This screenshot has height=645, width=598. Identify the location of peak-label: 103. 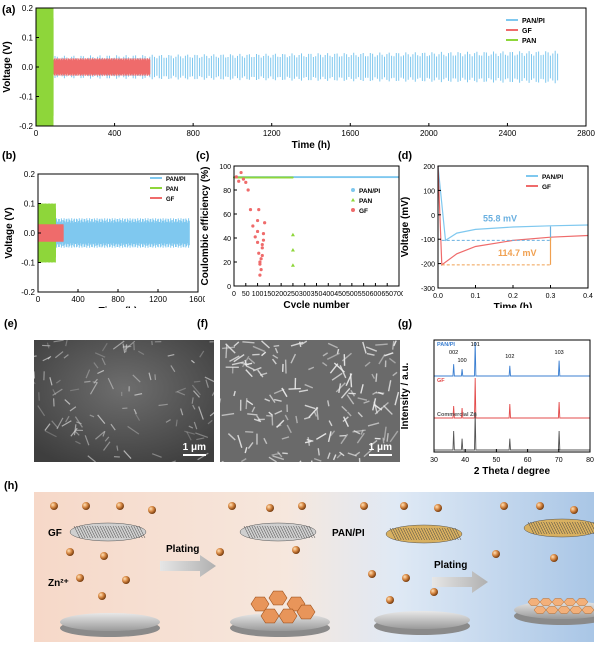
(559, 353).